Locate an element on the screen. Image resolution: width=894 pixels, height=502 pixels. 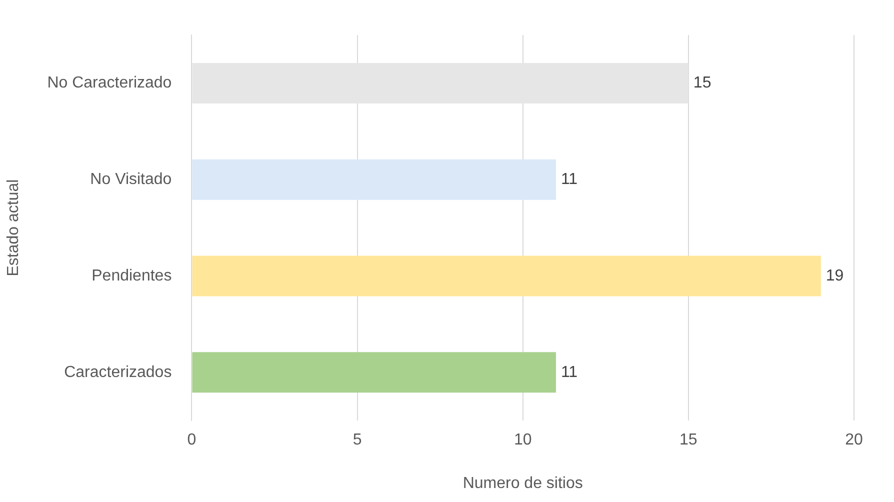
y-axis-title: Estado actual is located at coordinates (13, 227).